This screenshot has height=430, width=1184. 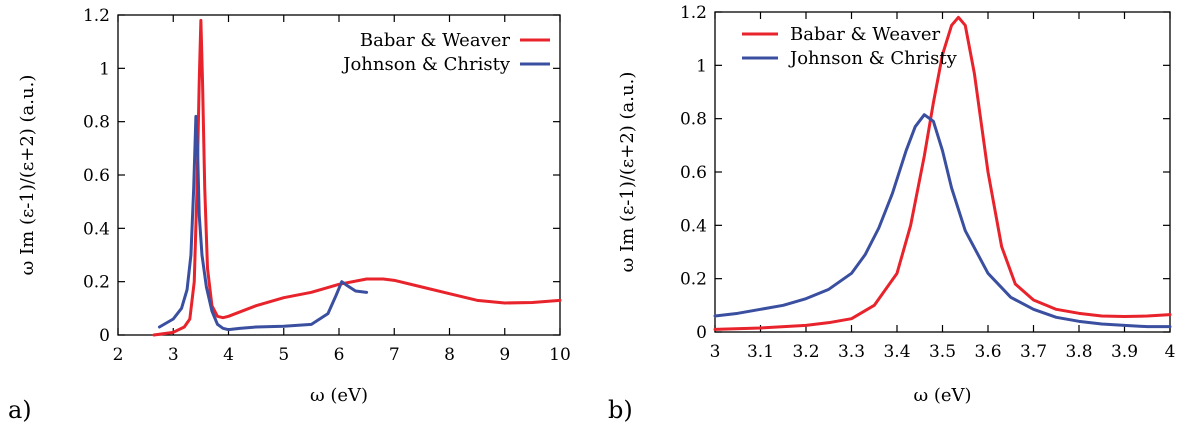 What do you see at coordinates (805, 352) in the screenshot?
I see `x-tick-label: 3.2` at bounding box center [805, 352].